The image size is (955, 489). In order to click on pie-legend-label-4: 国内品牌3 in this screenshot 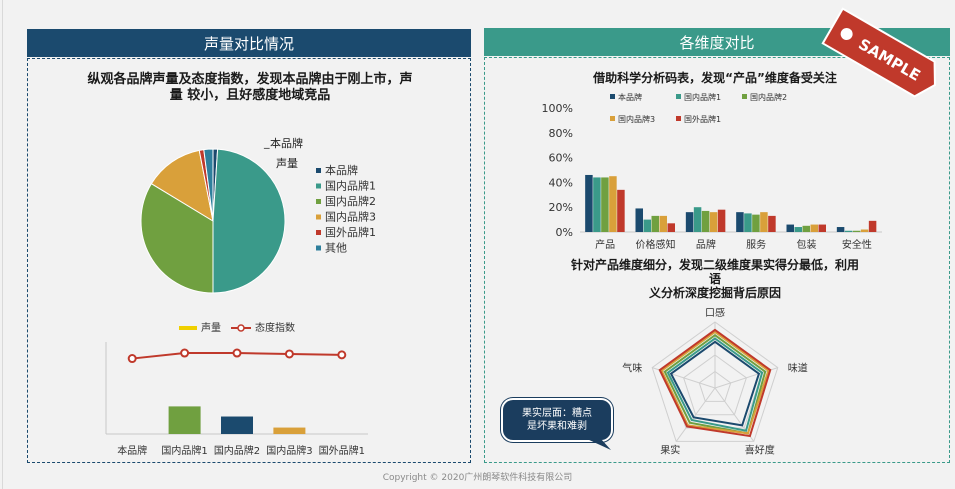, I will do `click(350, 217)`.